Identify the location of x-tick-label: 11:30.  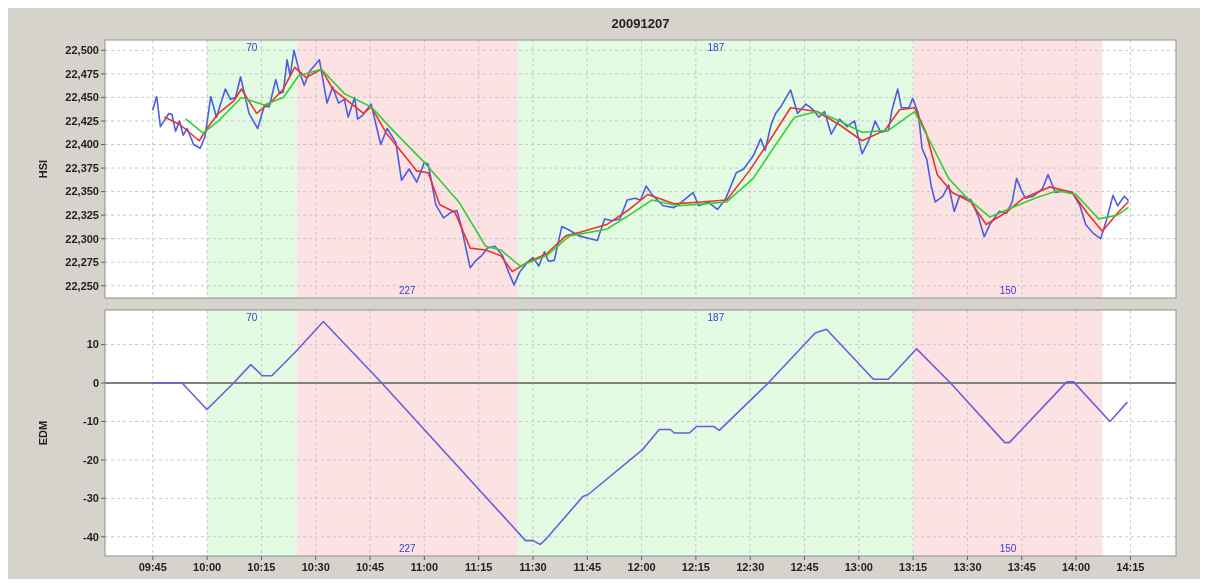
(533, 567).